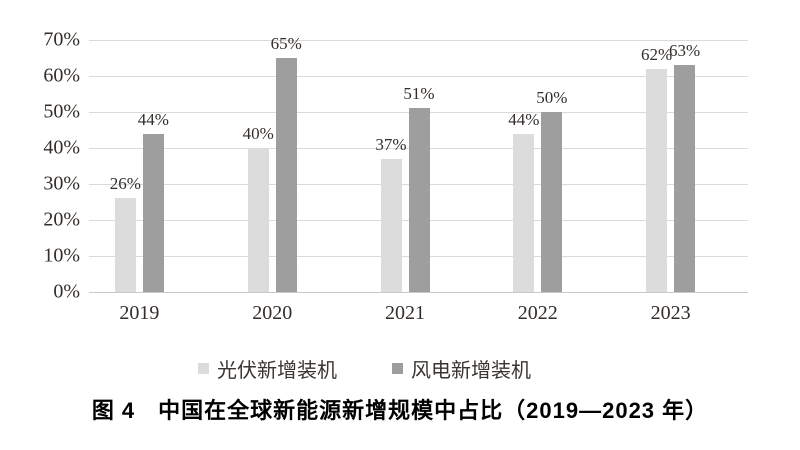 The image size is (800, 450). I want to click on bar-value-label: 62%, so click(657, 54).